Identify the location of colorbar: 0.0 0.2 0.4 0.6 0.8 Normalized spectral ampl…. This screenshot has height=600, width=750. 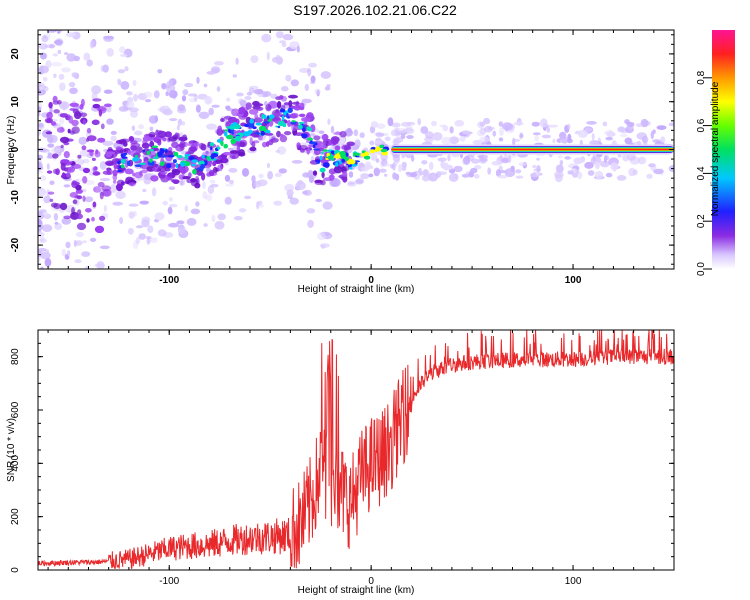
(715, 153).